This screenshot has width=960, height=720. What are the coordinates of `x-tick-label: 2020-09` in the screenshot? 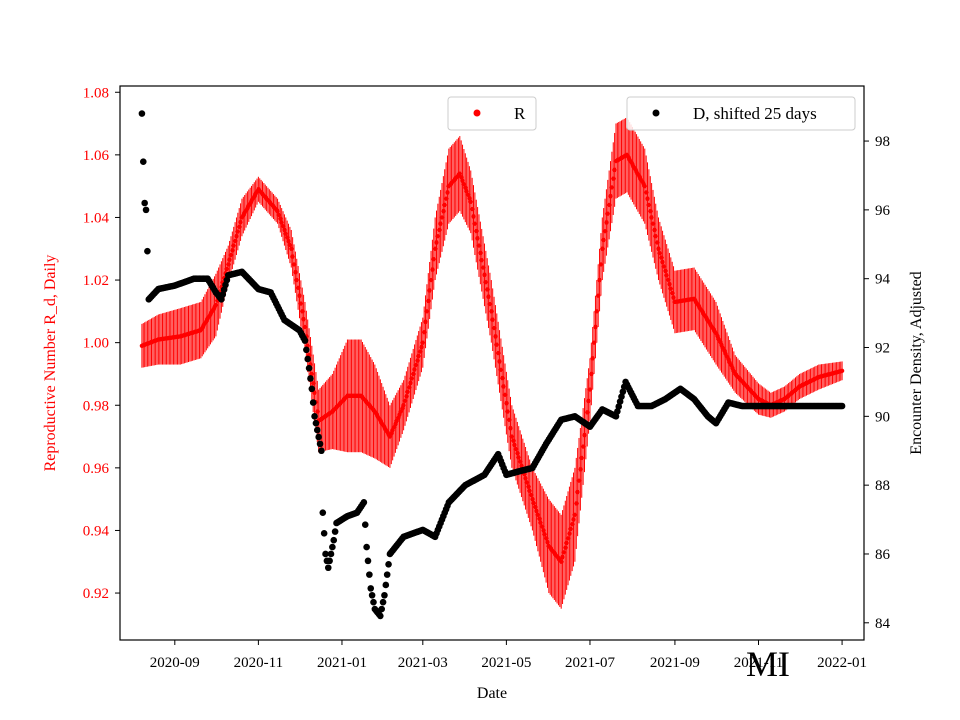 It's located at (175, 663).